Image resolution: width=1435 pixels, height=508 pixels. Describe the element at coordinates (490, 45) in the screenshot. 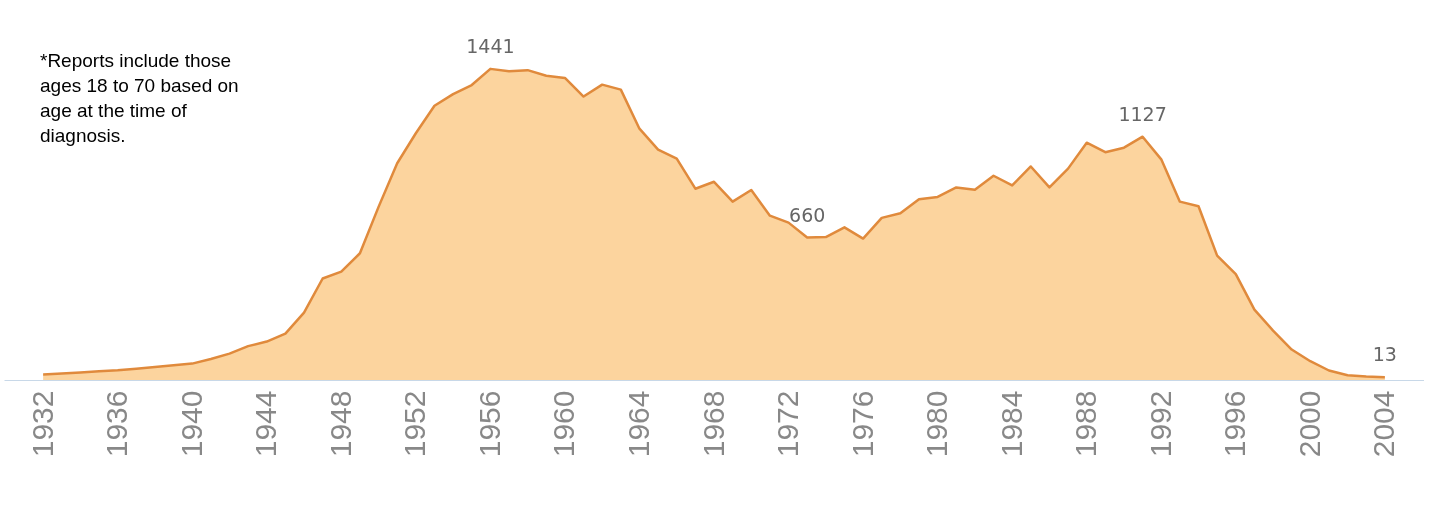

I see `data-label: 1441` at that location.